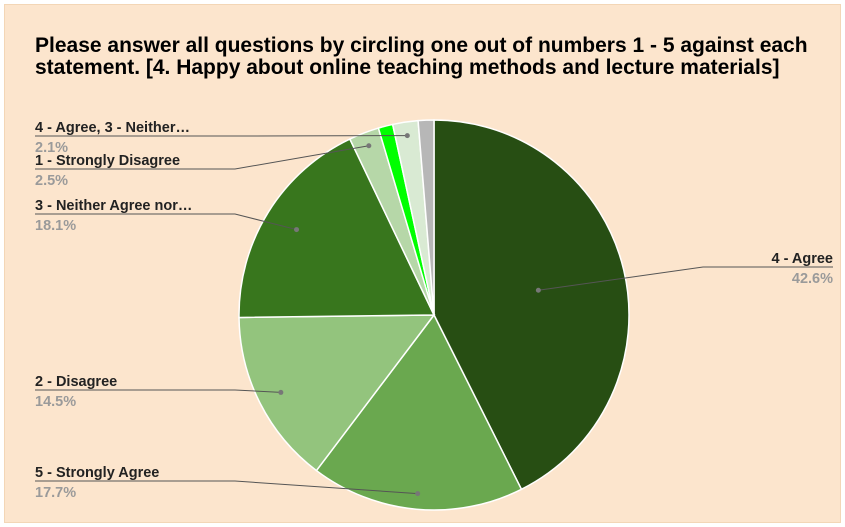  Describe the element at coordinates (51, 148) in the screenshot. I see `slice-percent-6: 2.1%` at that location.